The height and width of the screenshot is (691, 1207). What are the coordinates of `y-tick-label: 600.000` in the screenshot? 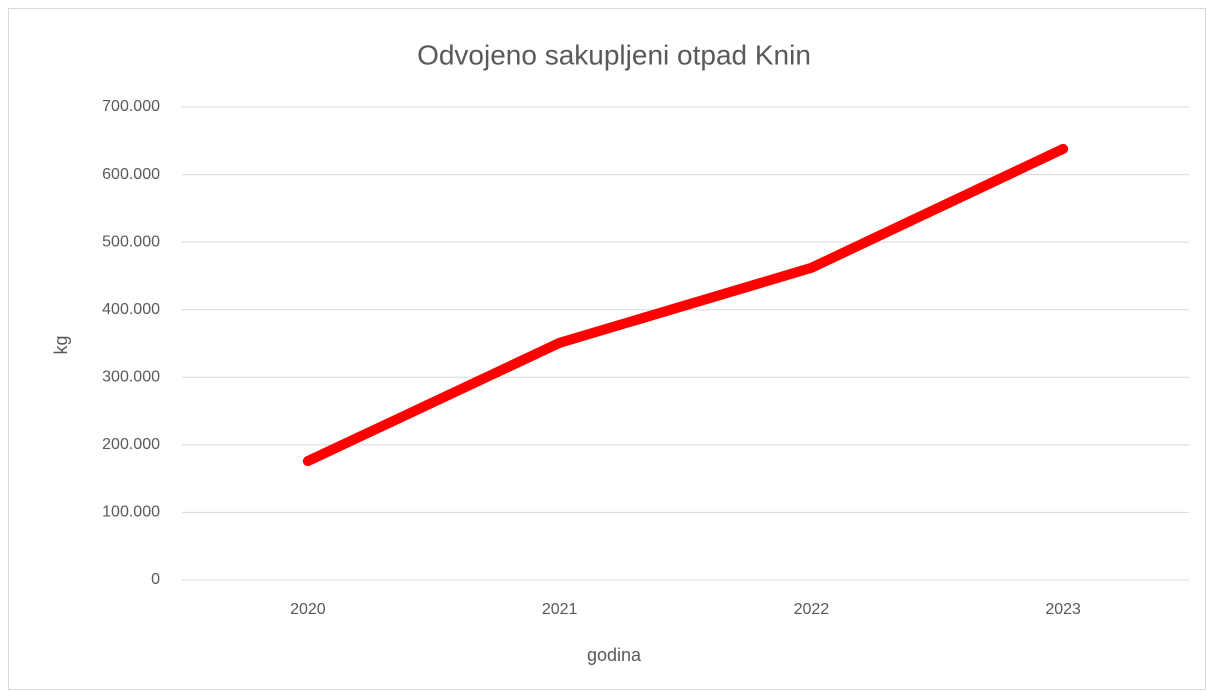 It's located at (131, 174).